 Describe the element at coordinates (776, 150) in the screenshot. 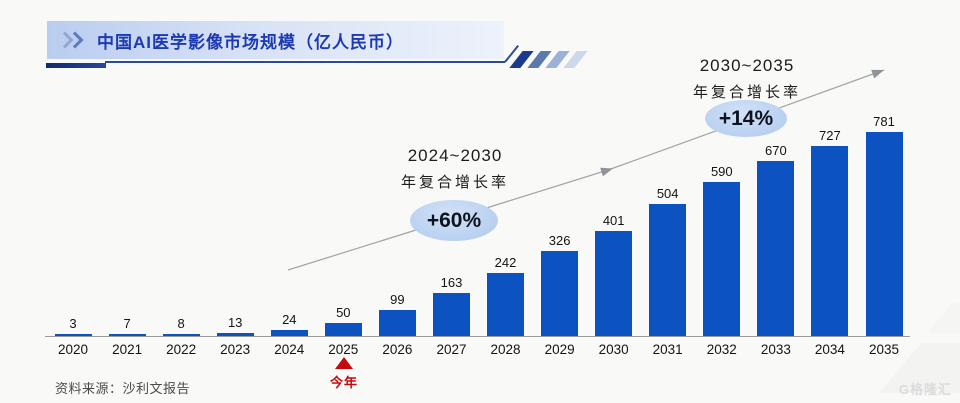

I see `bar-value-label: 670` at that location.